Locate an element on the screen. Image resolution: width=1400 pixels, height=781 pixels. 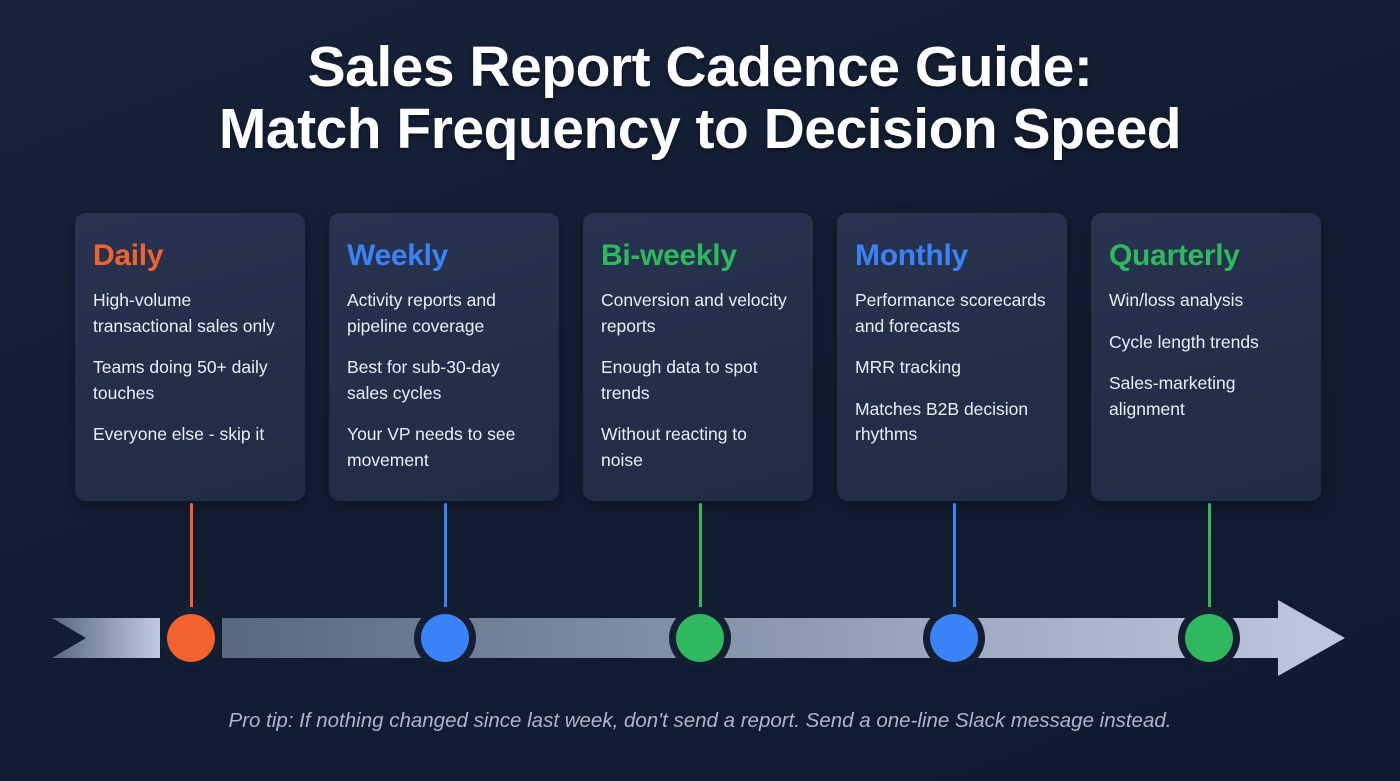
cadence-card-heading: Daily is located at coordinates (128, 255).